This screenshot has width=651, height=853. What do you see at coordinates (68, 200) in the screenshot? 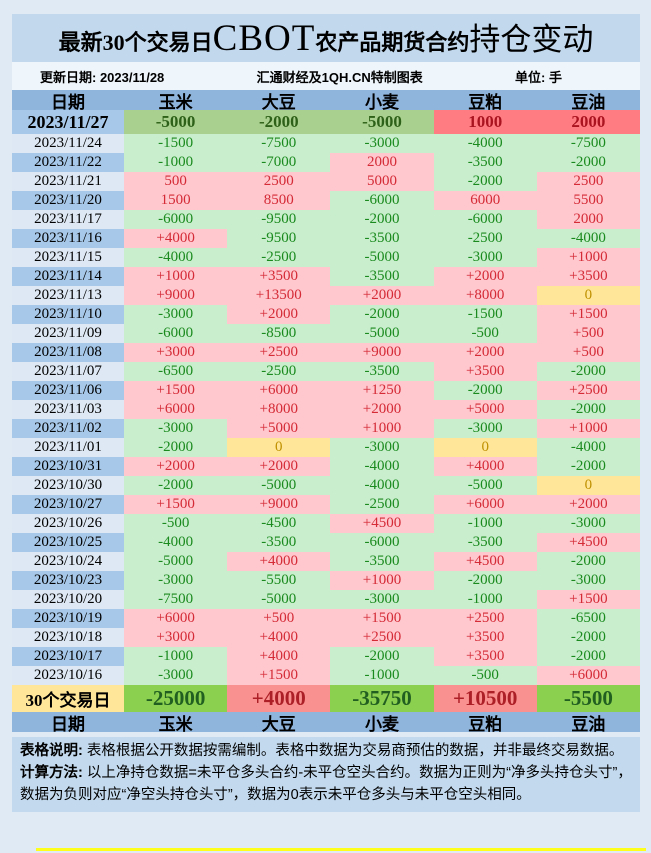
I see `row-date: 2023/11/20` at bounding box center [68, 200].